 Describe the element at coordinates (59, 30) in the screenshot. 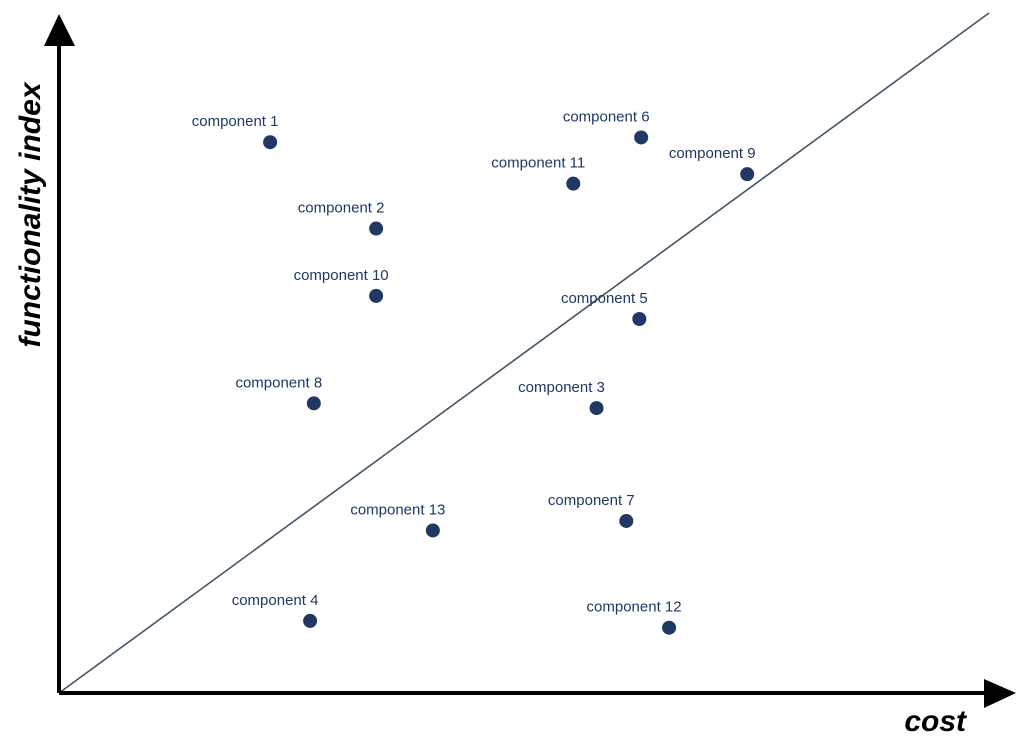

I see `y-axis-arrow-icon` at that location.